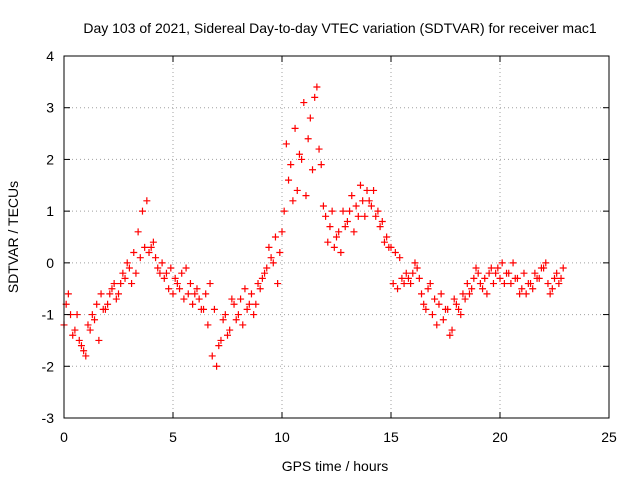 The image size is (640, 480). Describe the element at coordinates (391, 437) in the screenshot. I see `x-tick-label: 15` at that location.